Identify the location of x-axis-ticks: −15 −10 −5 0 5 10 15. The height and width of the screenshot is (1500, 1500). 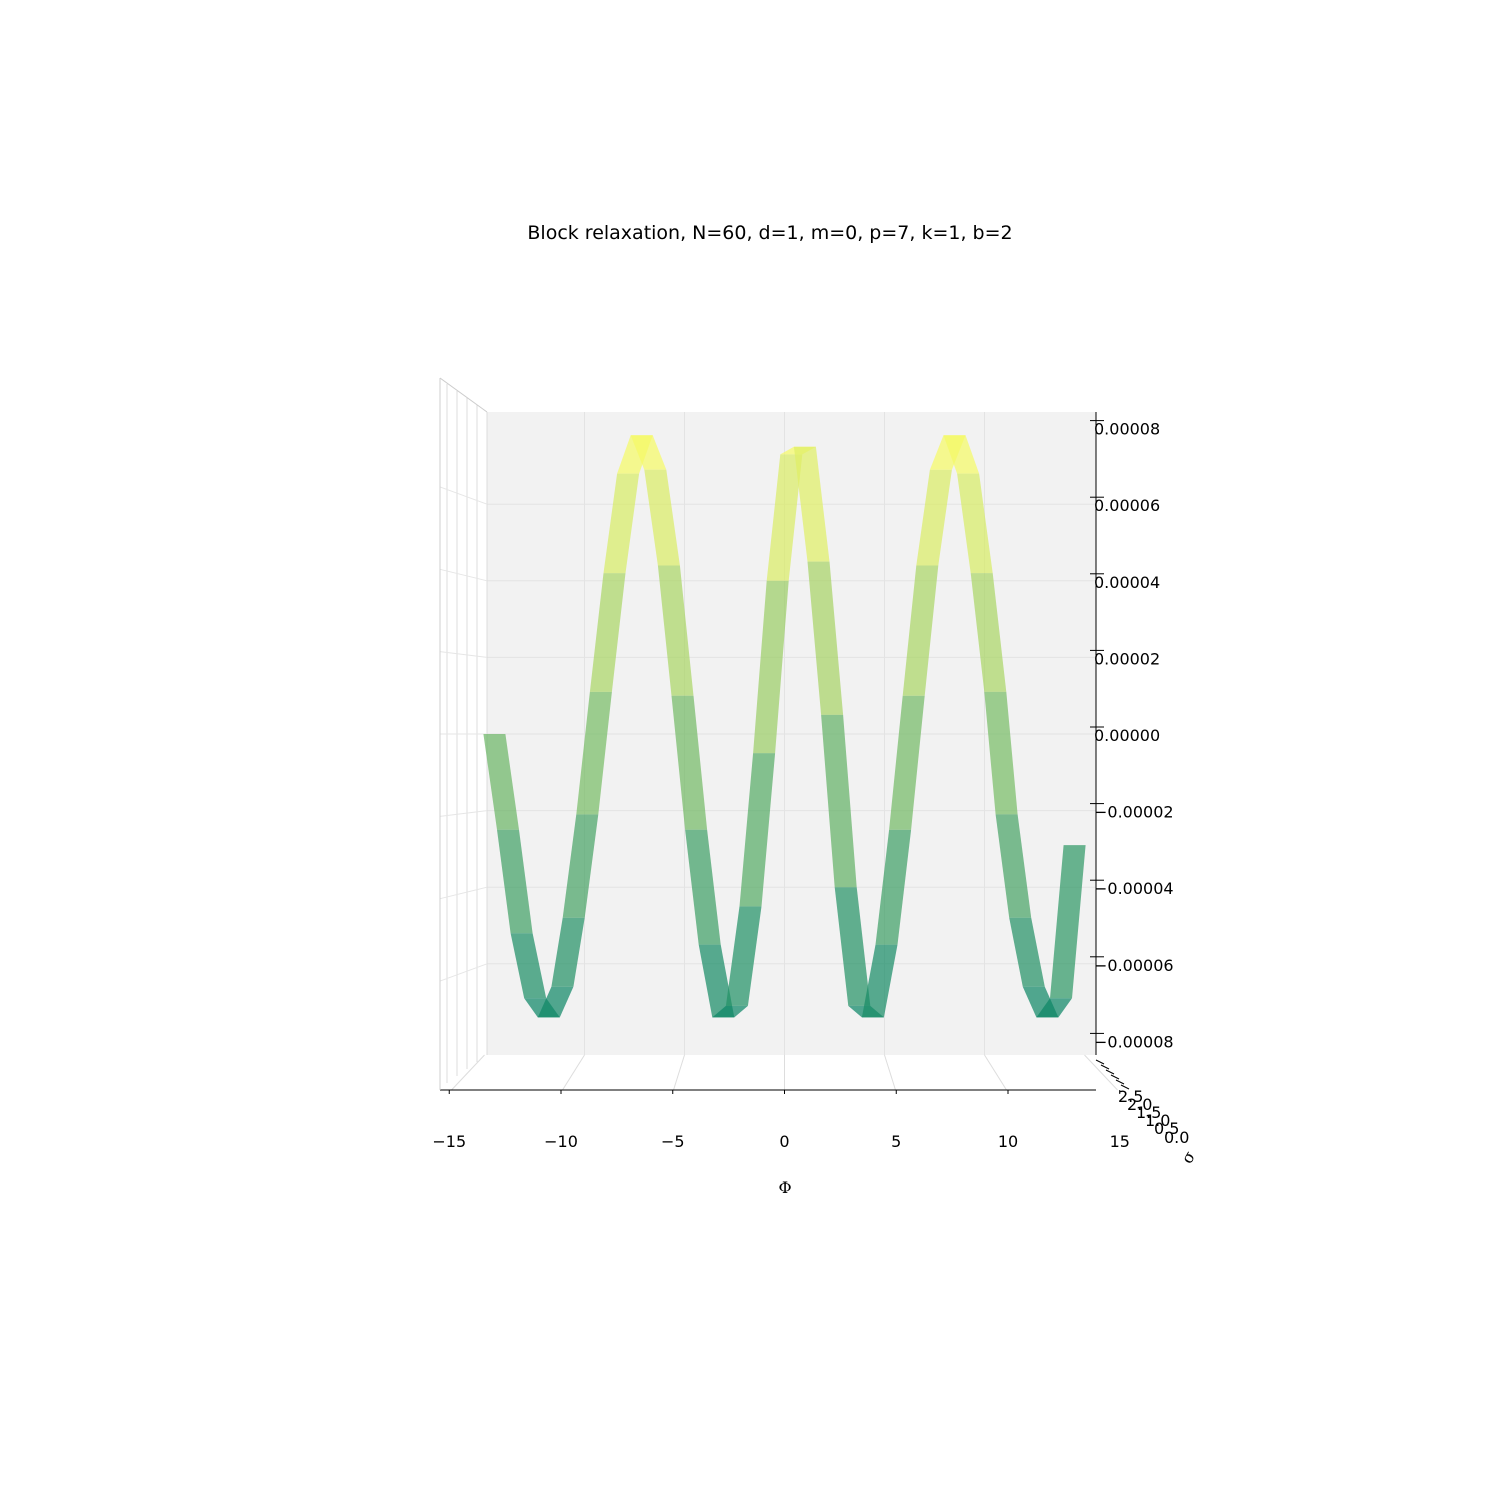
(781, 1120).